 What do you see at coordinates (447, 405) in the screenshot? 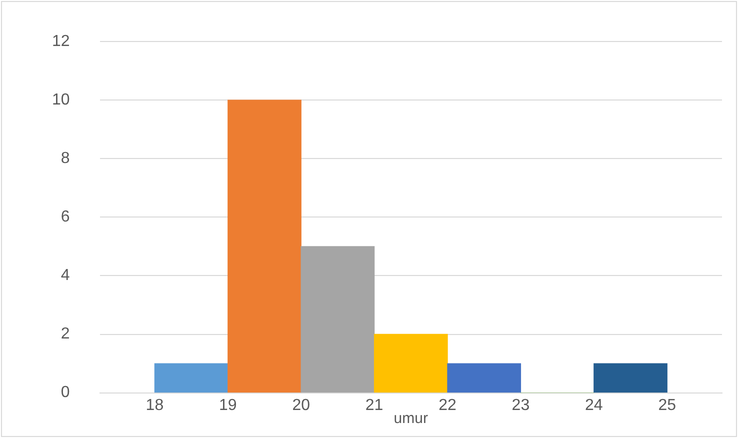
I see `x-tick-label: 22` at bounding box center [447, 405].